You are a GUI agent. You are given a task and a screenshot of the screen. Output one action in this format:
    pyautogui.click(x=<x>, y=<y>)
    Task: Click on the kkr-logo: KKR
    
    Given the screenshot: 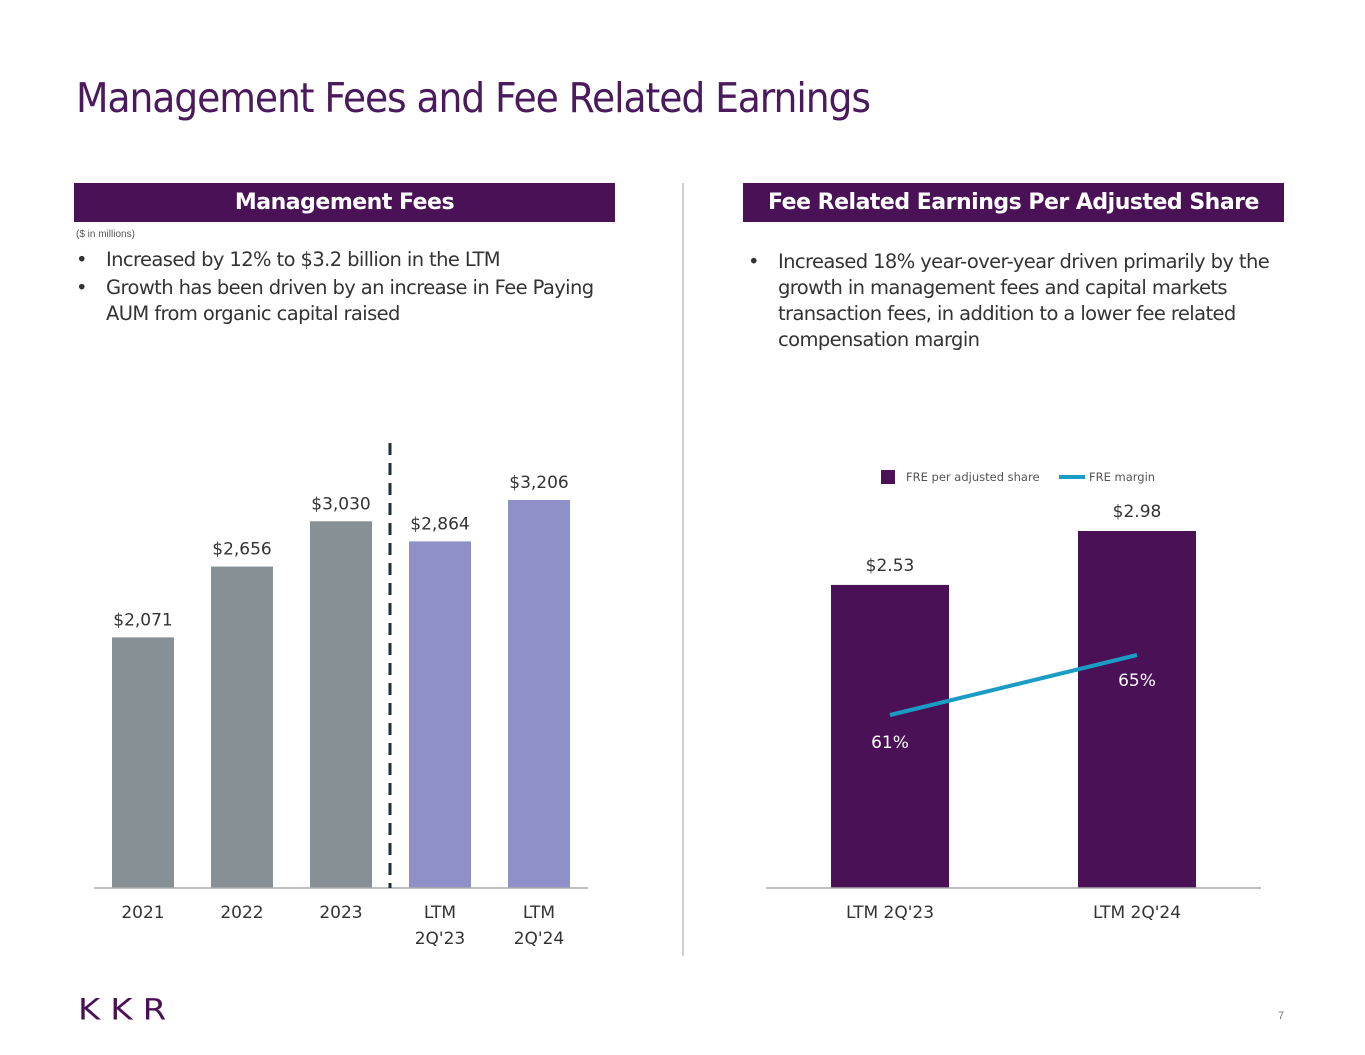 What is the action you would take?
    pyautogui.click(x=127, y=1010)
    